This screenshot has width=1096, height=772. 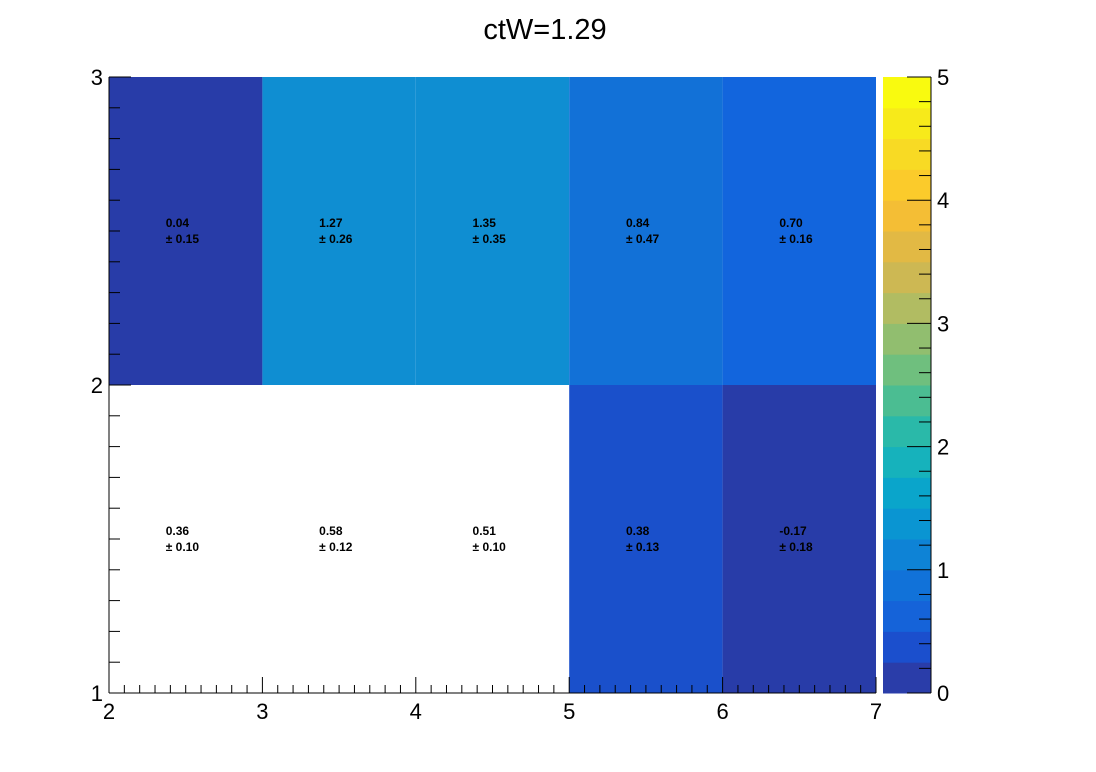 I want to click on cell-error-label: ± 0.13, so click(x=643, y=547).